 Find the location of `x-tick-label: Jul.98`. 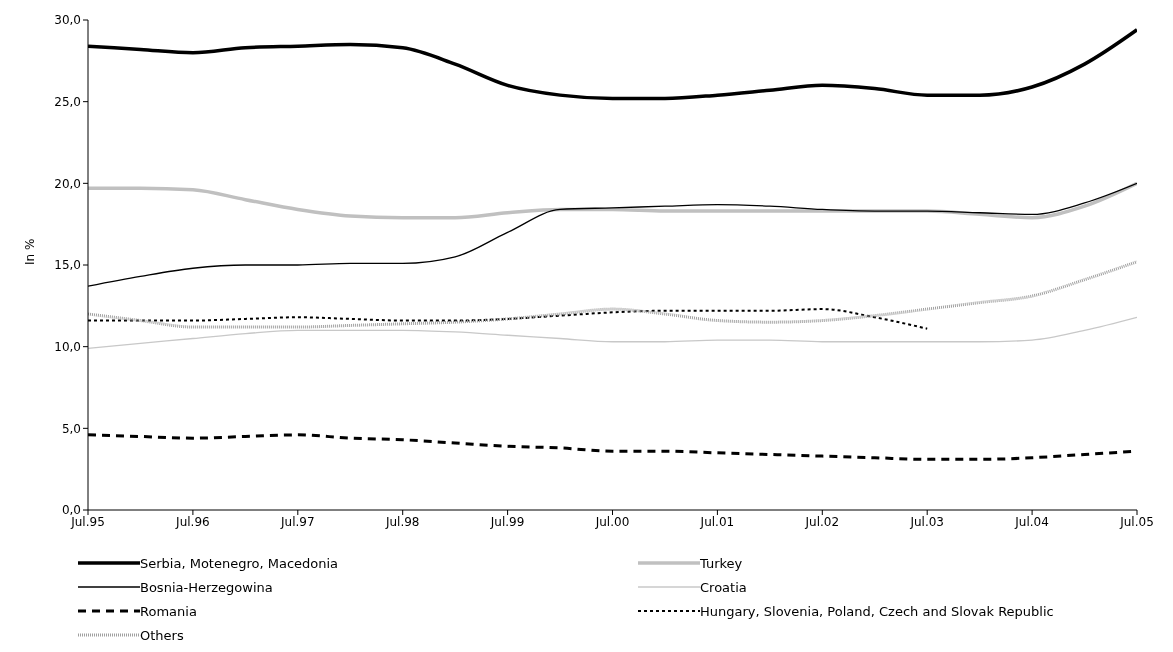

x-tick-label: Jul.98 is located at coordinates (402, 521).